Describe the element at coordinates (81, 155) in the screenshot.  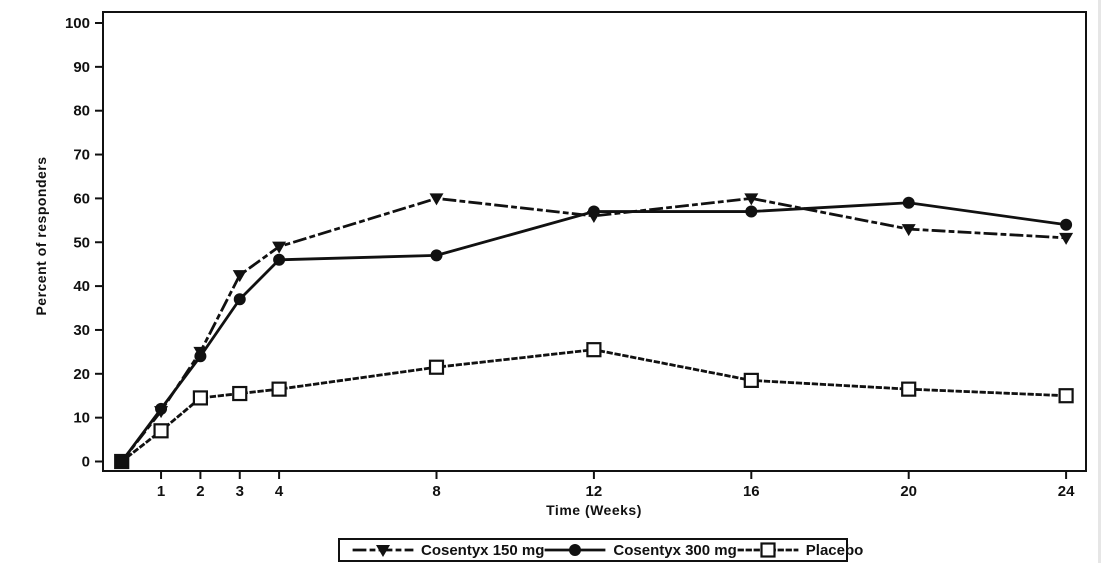
I see `svg-text: 70` at that location.